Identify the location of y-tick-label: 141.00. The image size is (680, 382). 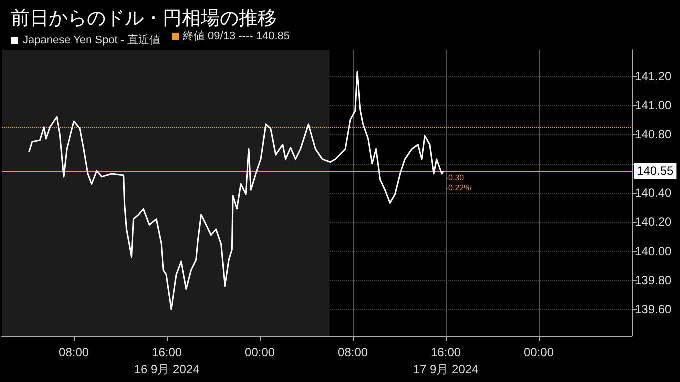
(653, 105).